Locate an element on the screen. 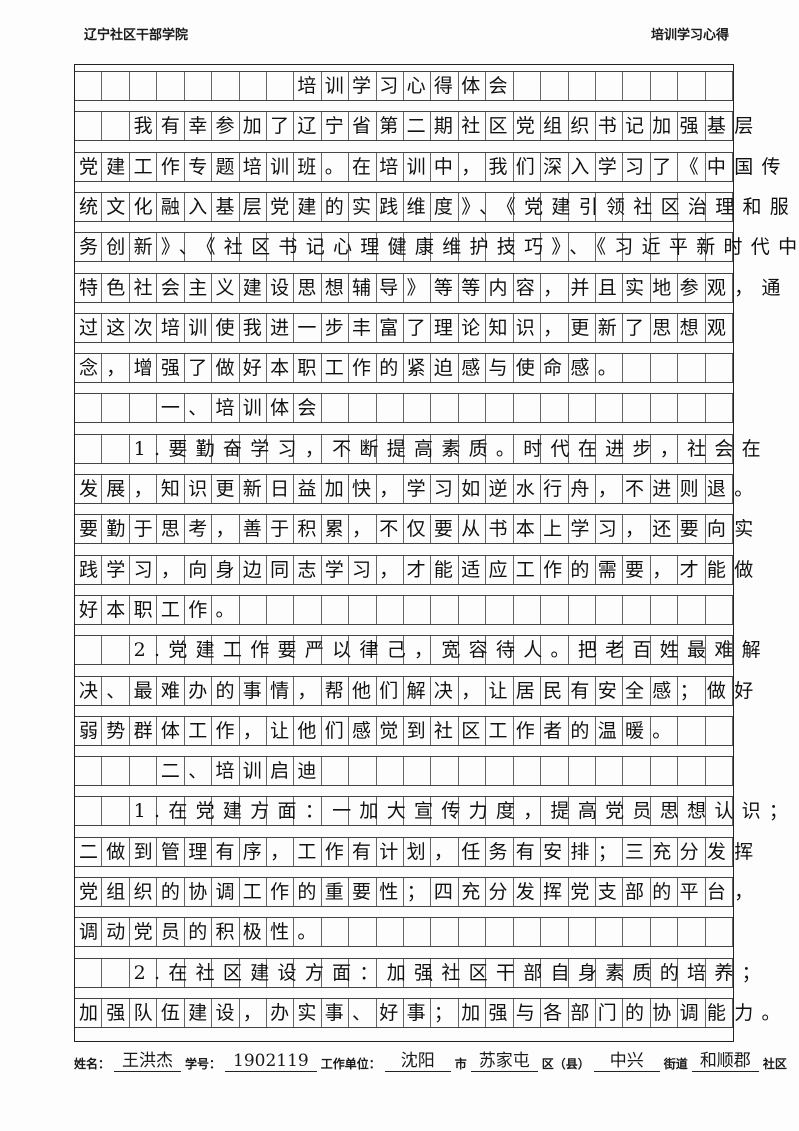  text-row: 党建工作专题培训班。在培训中，我们深入学习了《中国传 is located at coordinates (428, 166).